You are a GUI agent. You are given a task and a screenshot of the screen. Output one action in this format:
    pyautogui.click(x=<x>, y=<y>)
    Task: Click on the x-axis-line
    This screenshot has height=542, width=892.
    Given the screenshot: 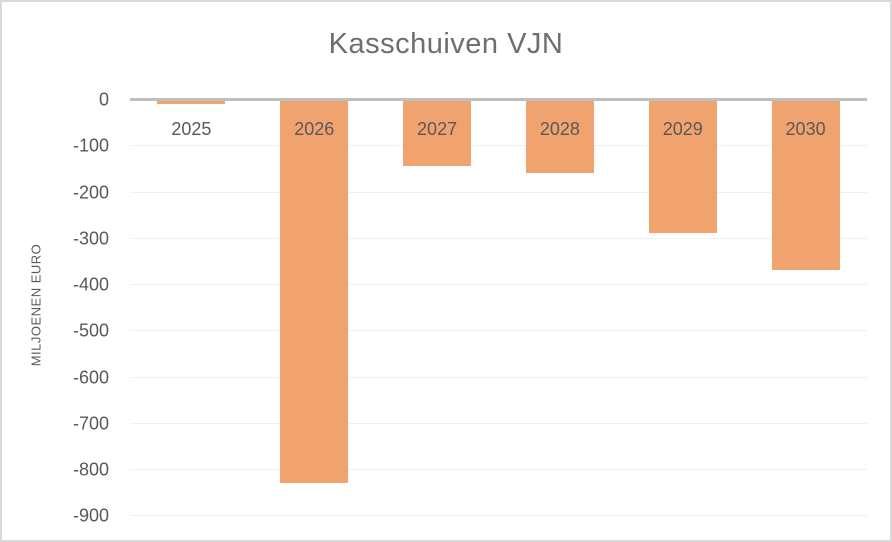 What is the action you would take?
    pyautogui.click(x=498, y=99)
    